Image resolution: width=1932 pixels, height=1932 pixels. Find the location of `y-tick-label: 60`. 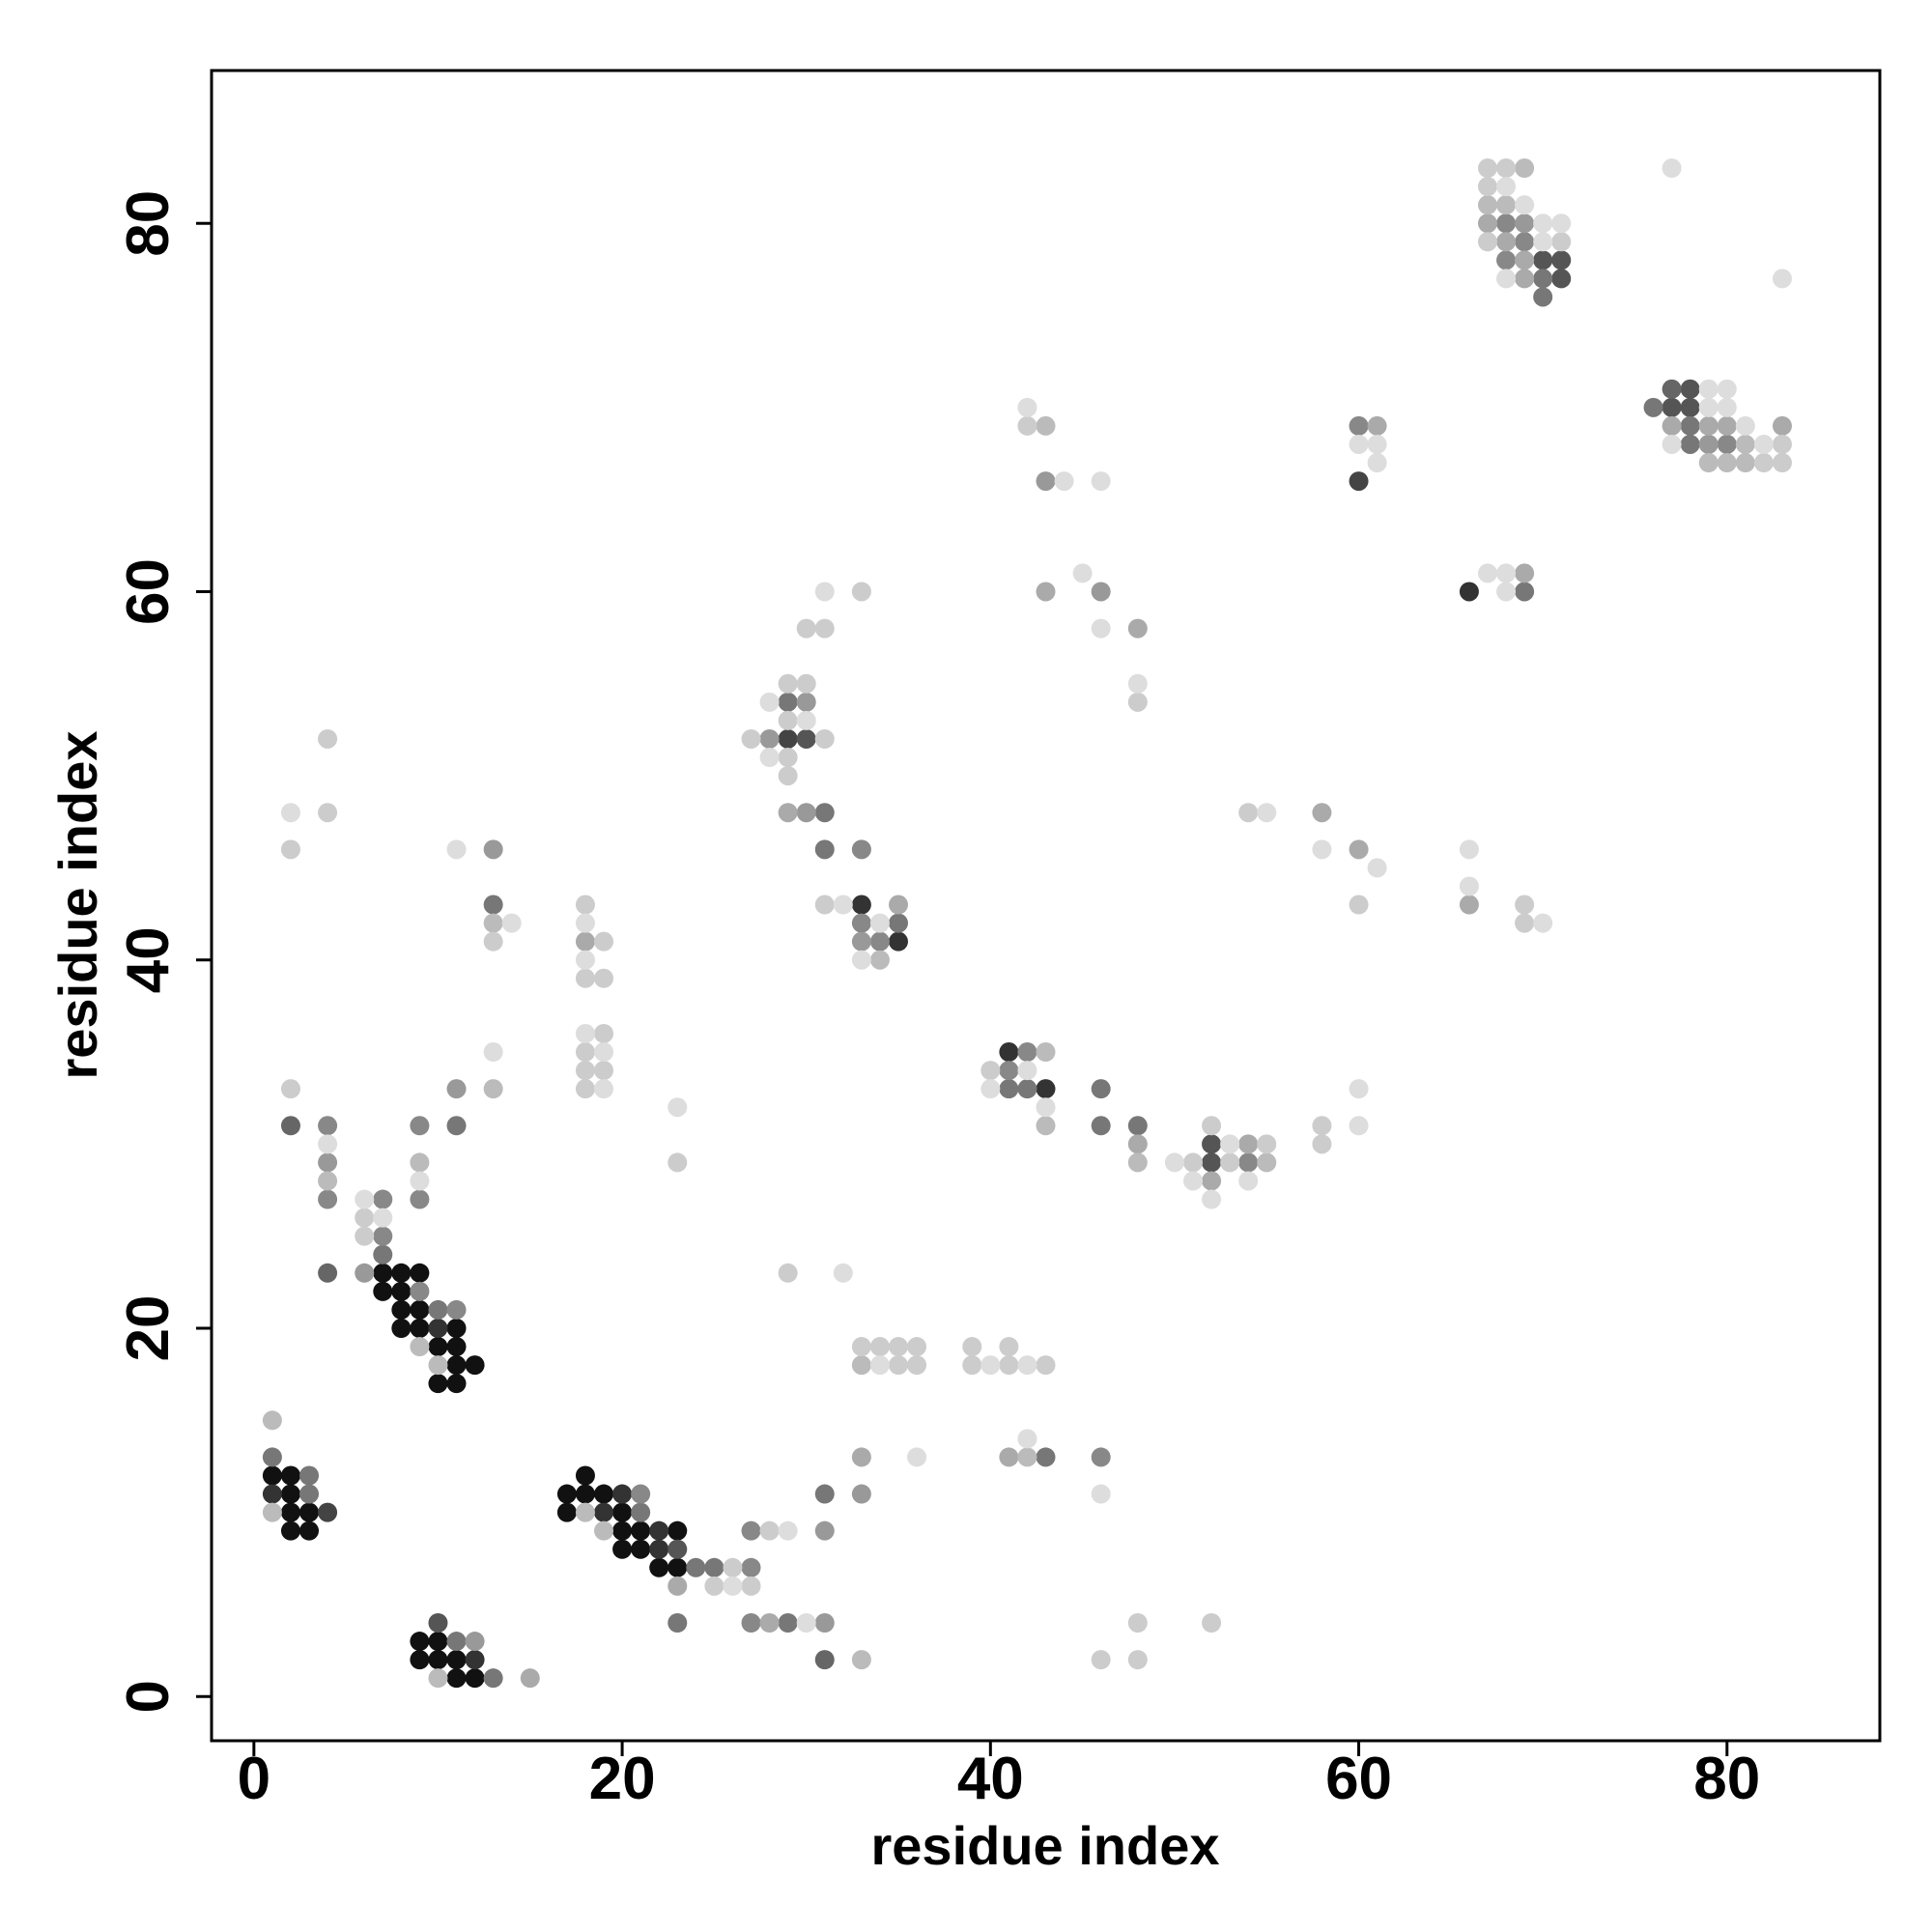

y-tick-label: 60 is located at coordinates (148, 591).